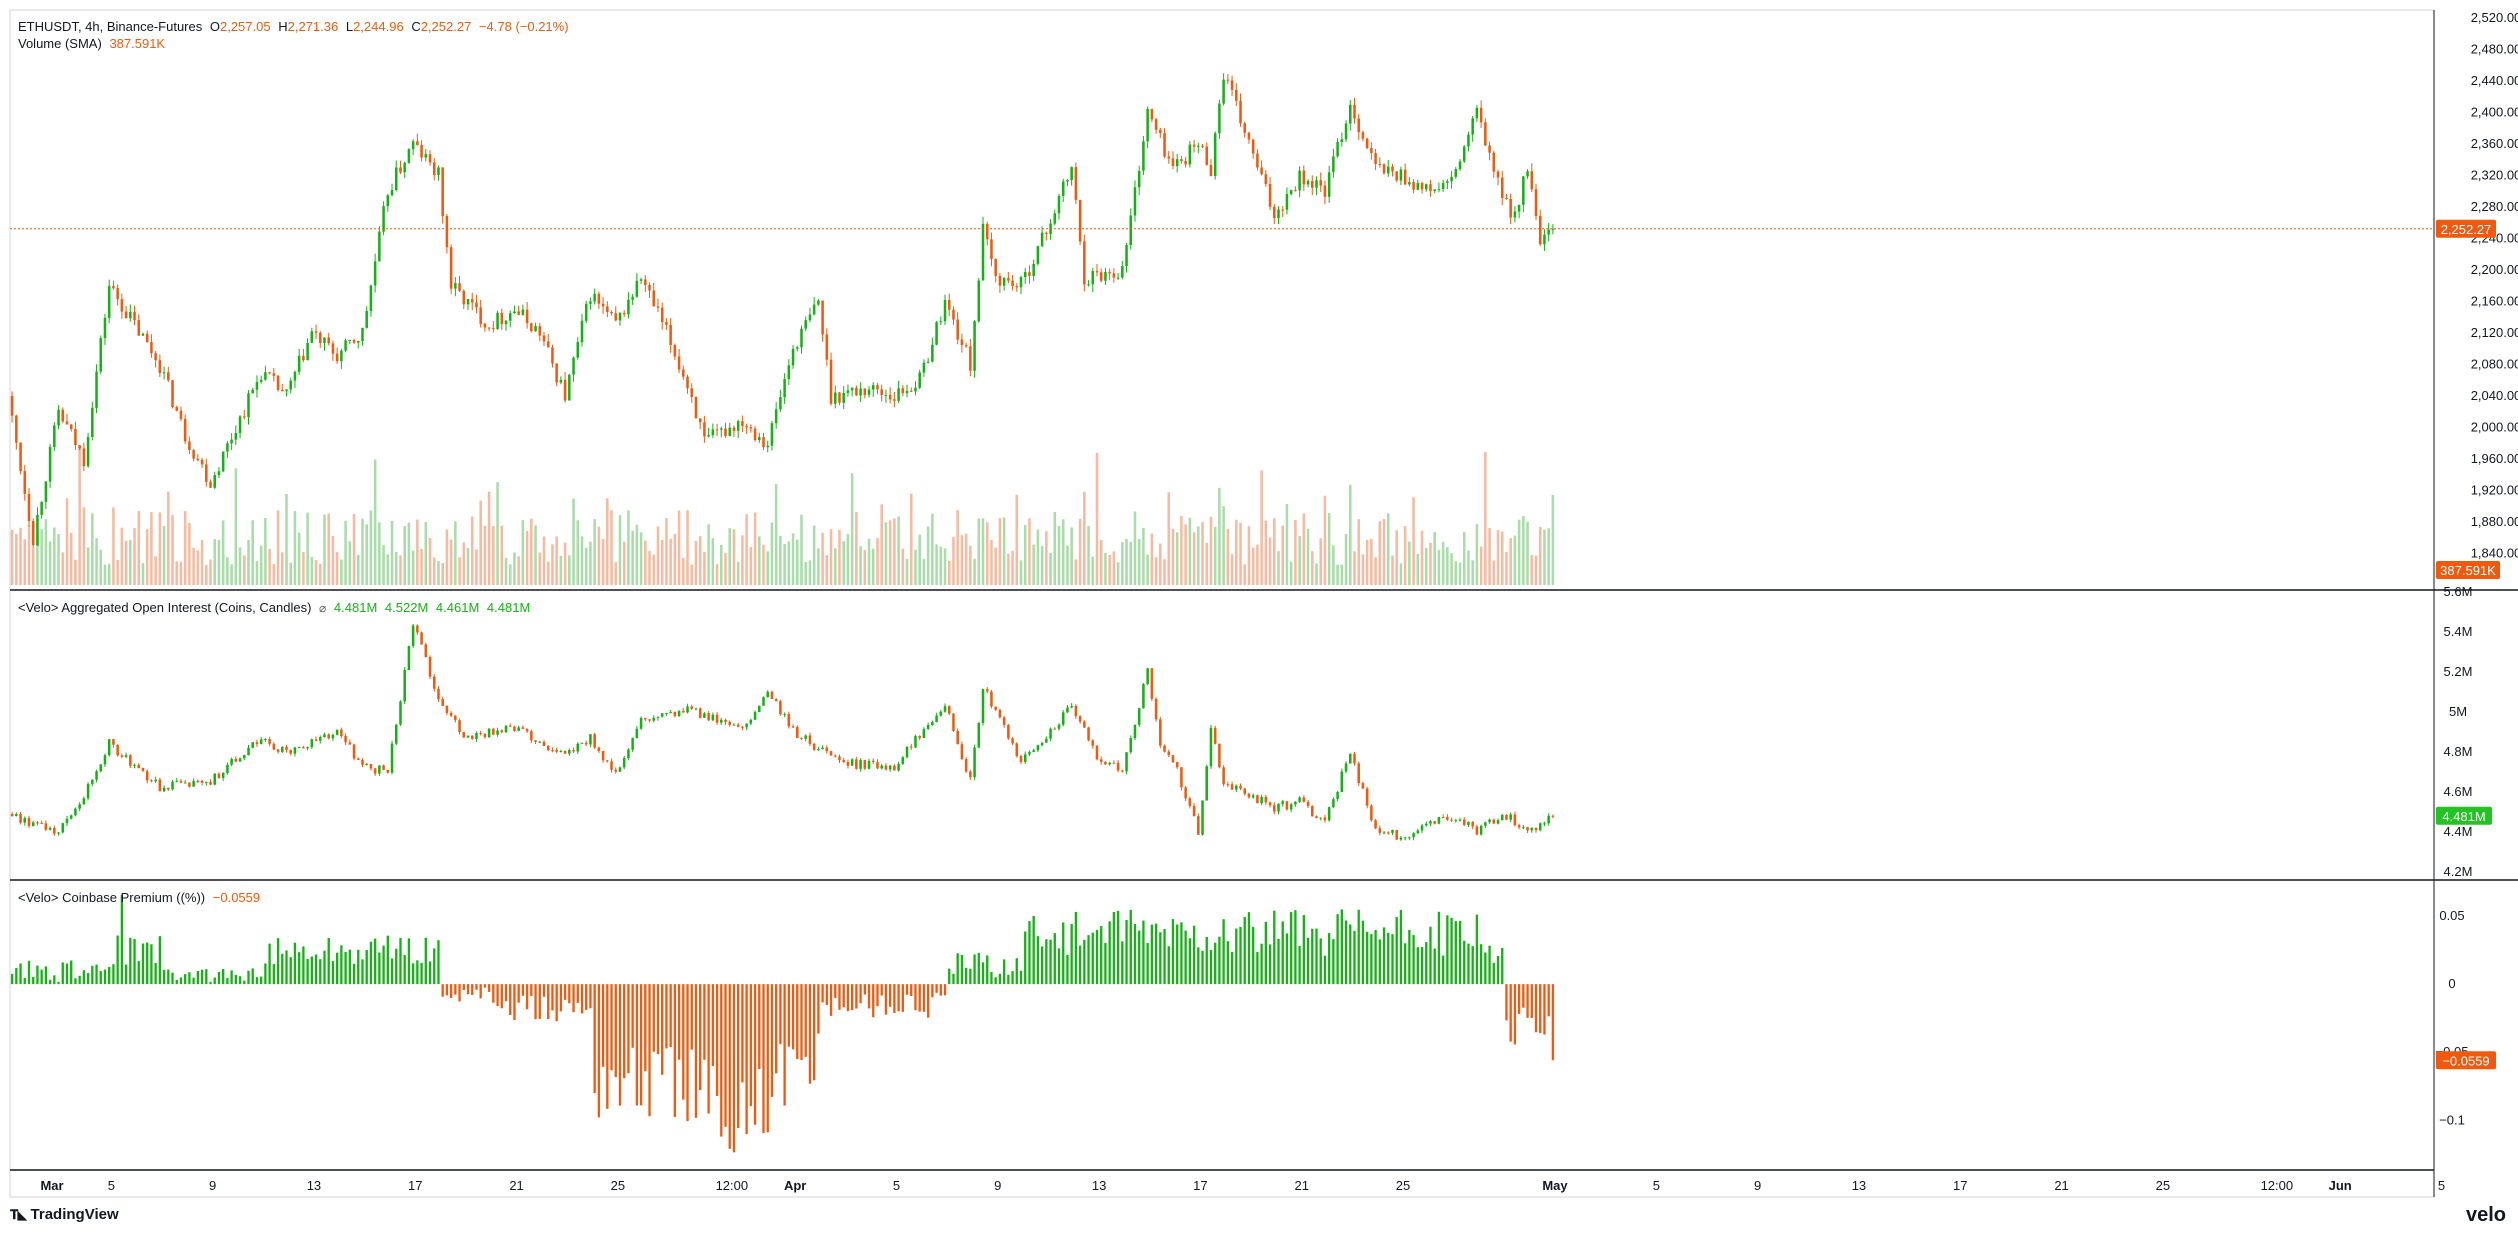 This screenshot has width=2518, height=1234. What do you see at coordinates (64, 1214) in the screenshot?
I see `tradingview-logo: 𝐓◣ TradingView` at bounding box center [64, 1214].